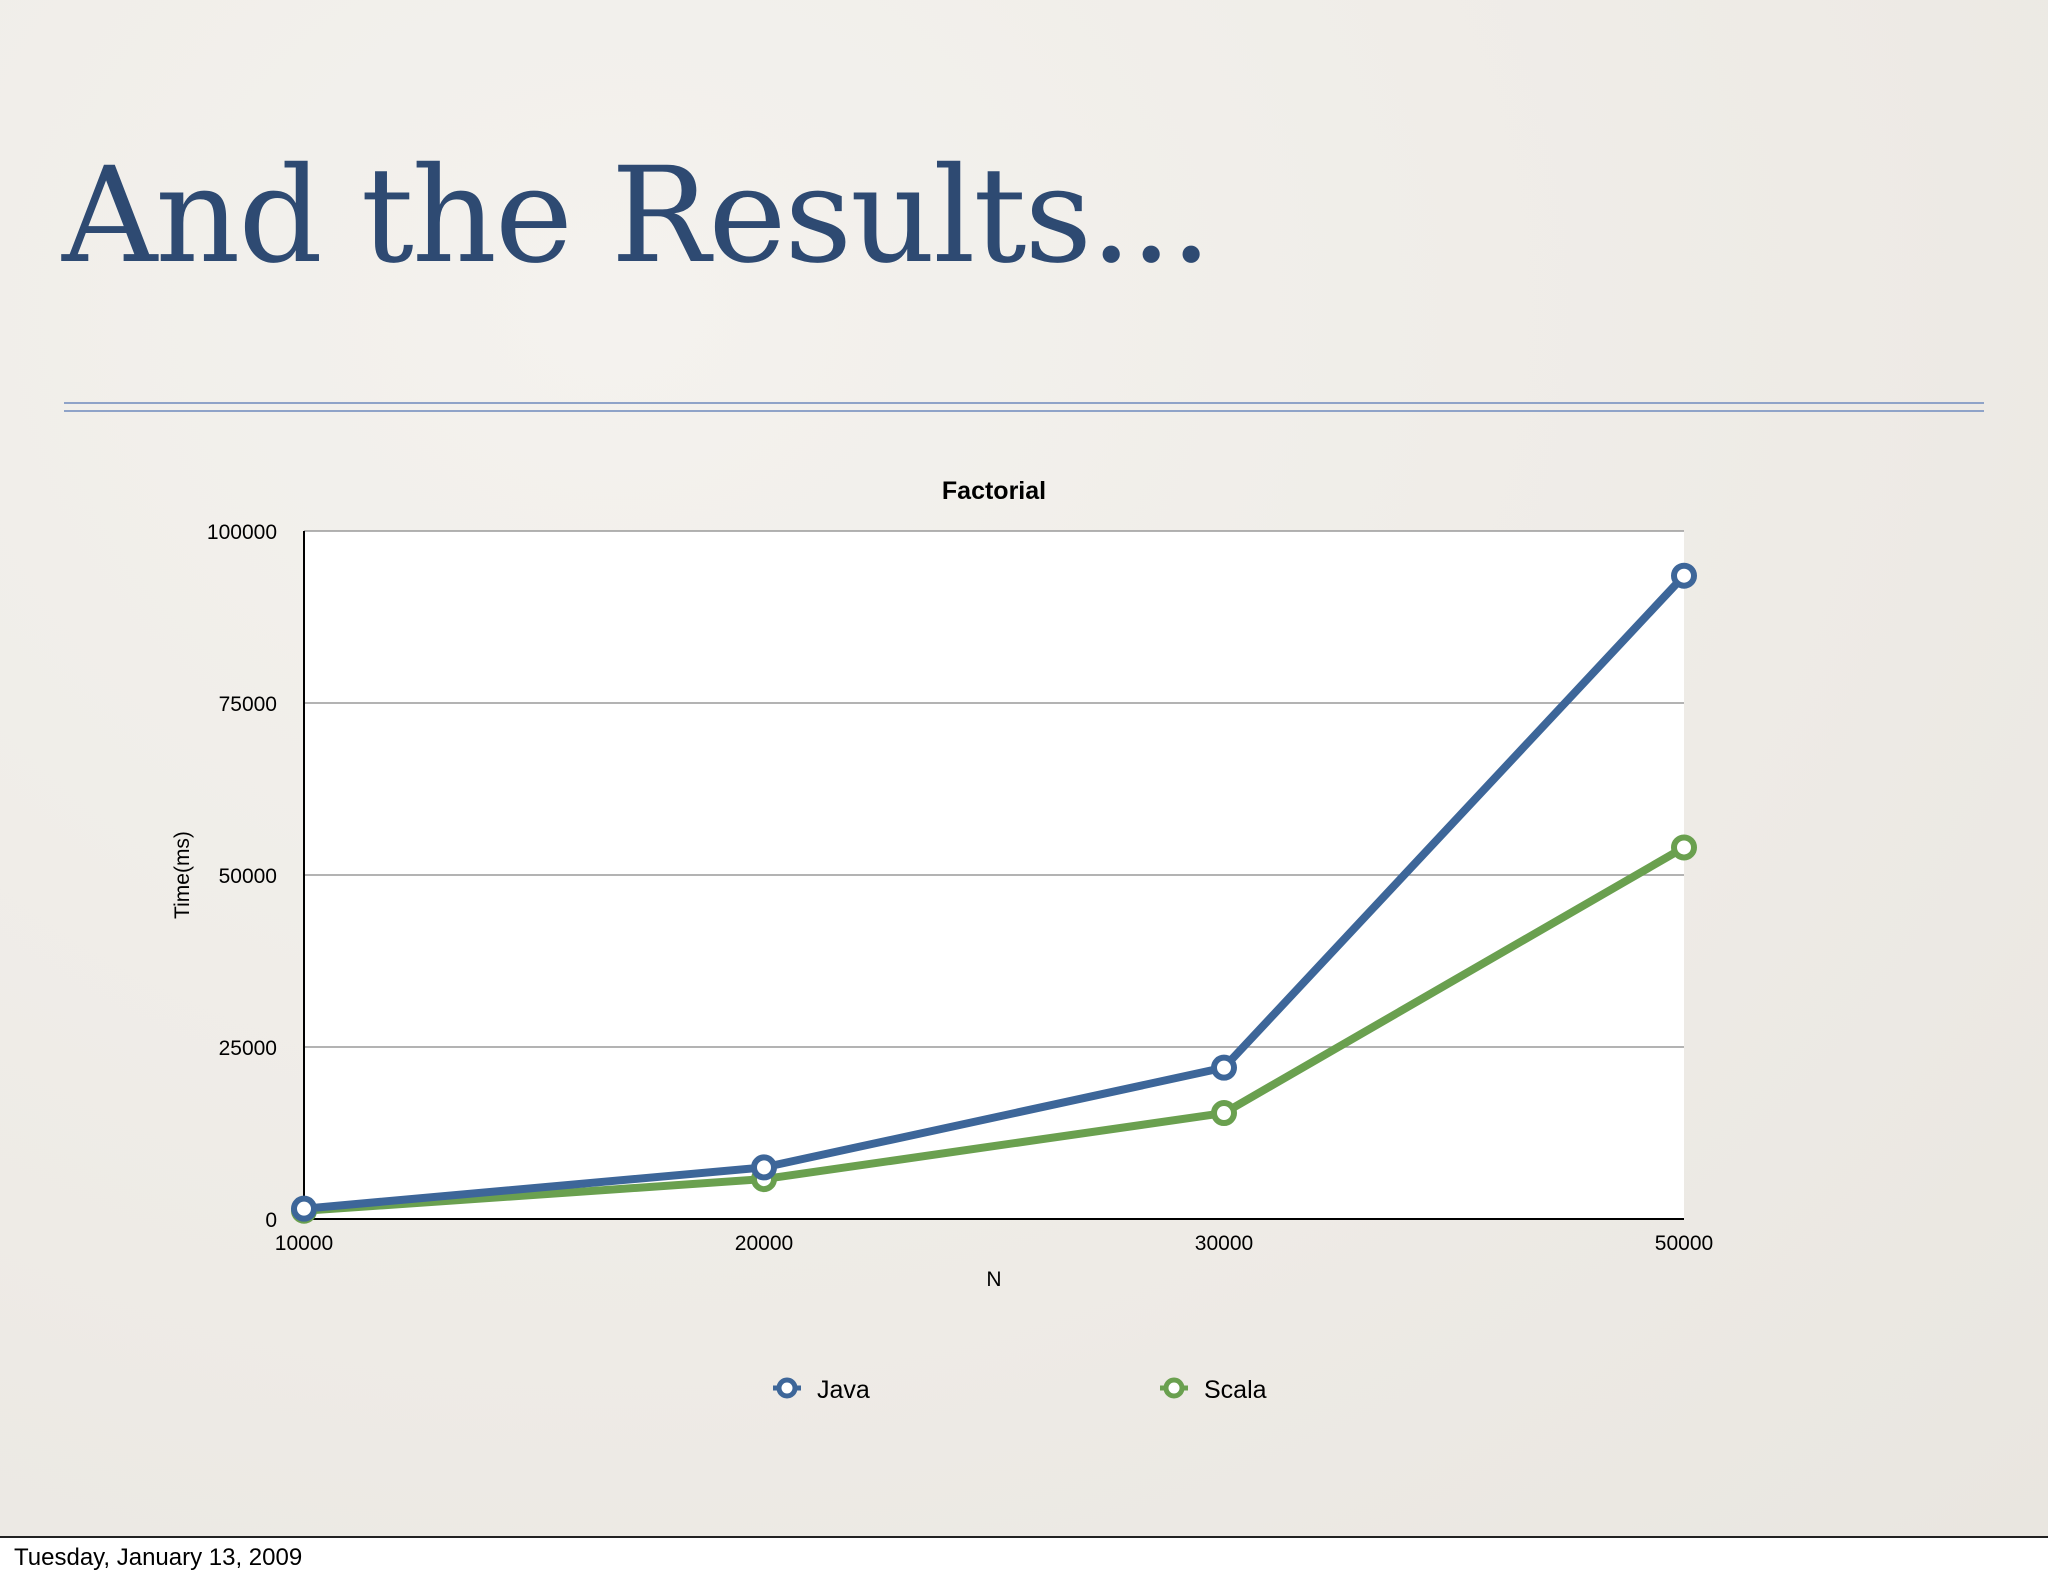  What do you see at coordinates (1024, 403) in the screenshot?
I see `title-rule-top` at bounding box center [1024, 403].